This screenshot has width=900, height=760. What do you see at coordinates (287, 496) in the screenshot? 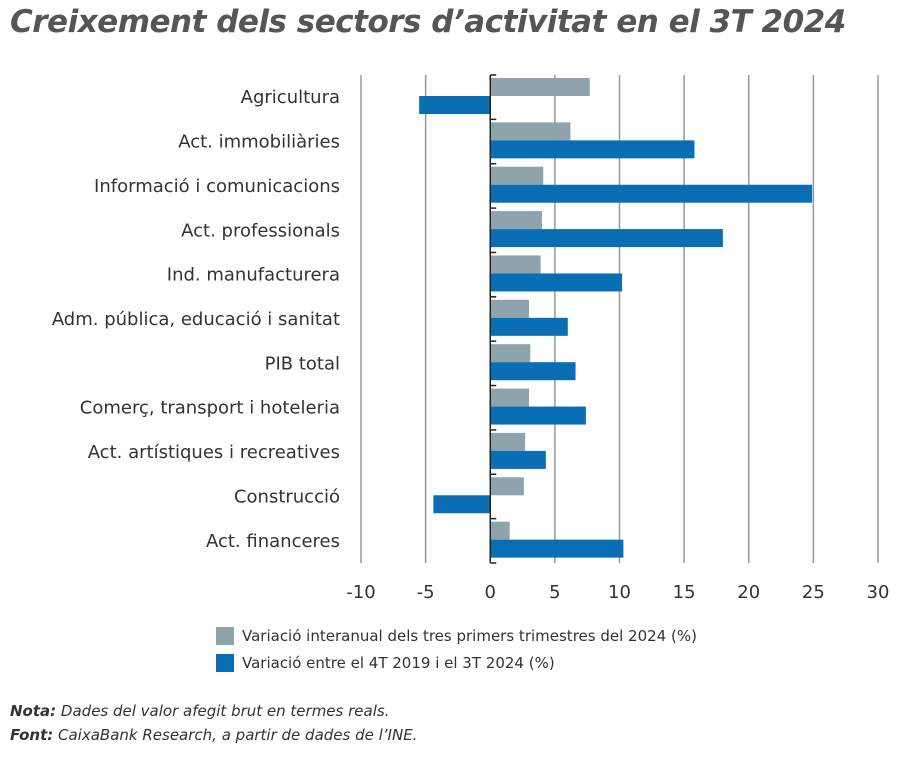
I see `category-label: Construcció` at bounding box center [287, 496].